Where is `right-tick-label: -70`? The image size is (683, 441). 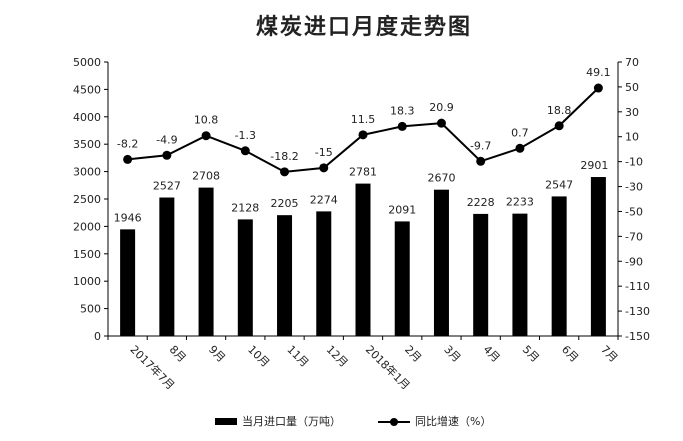
right-tick-label: -70 is located at coordinates (634, 236).